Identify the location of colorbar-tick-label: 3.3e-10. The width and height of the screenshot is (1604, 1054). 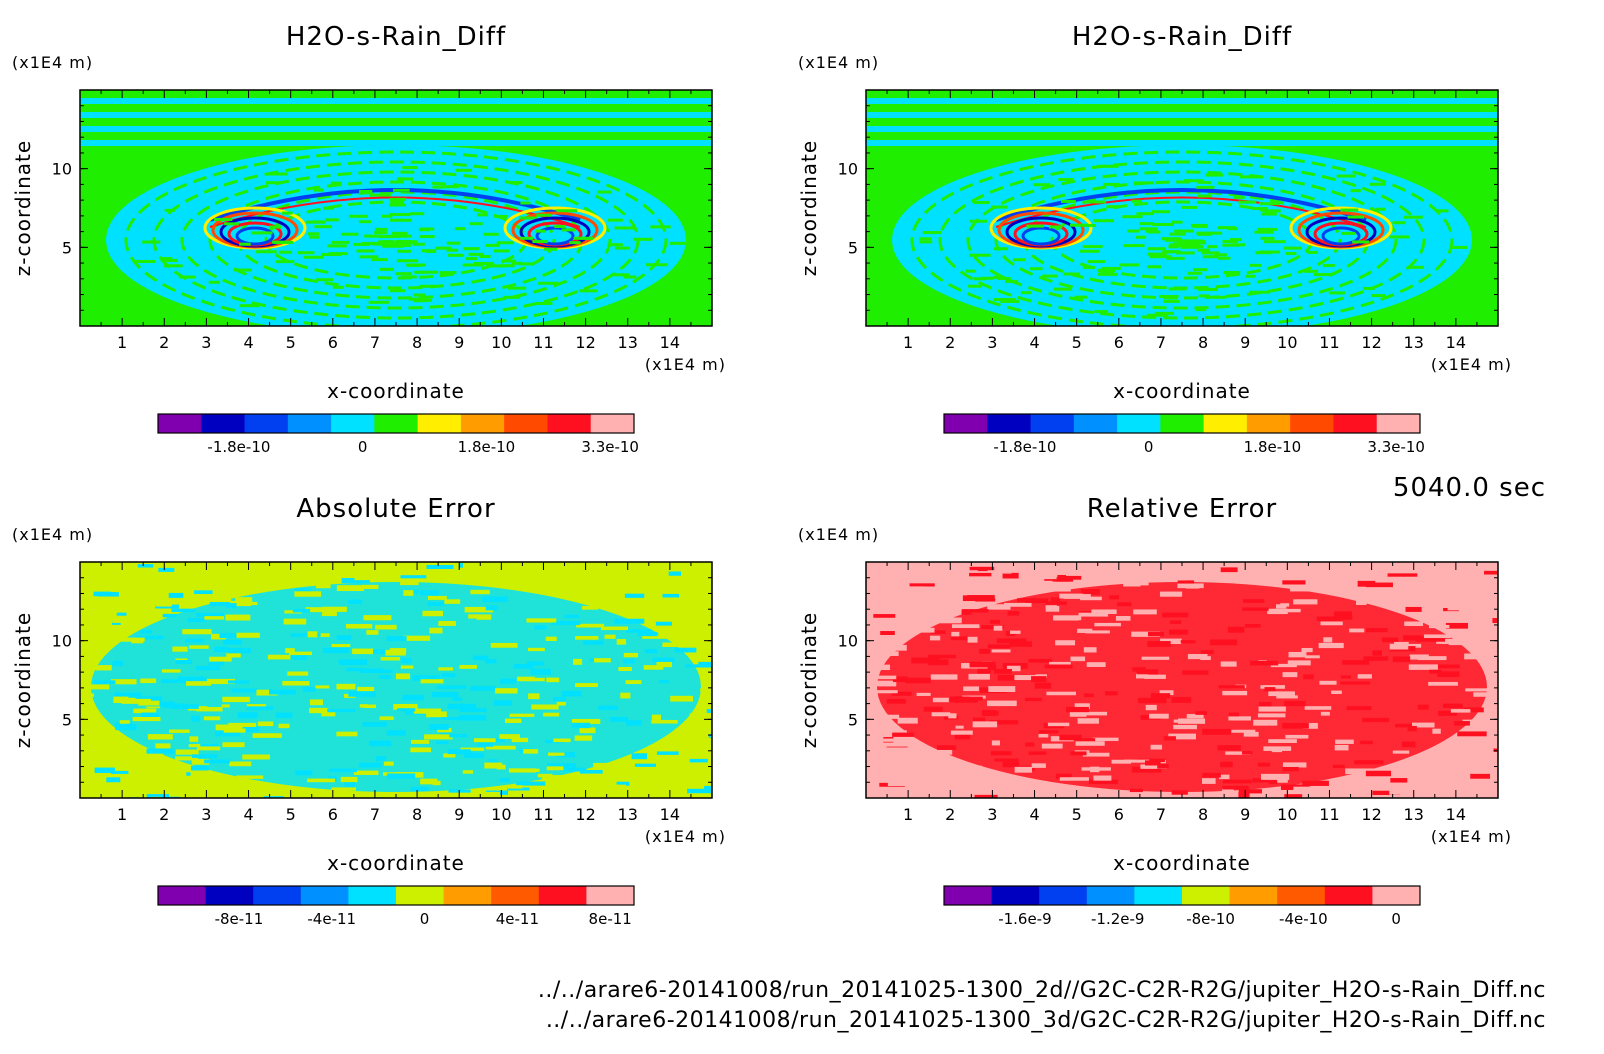
(610, 447).